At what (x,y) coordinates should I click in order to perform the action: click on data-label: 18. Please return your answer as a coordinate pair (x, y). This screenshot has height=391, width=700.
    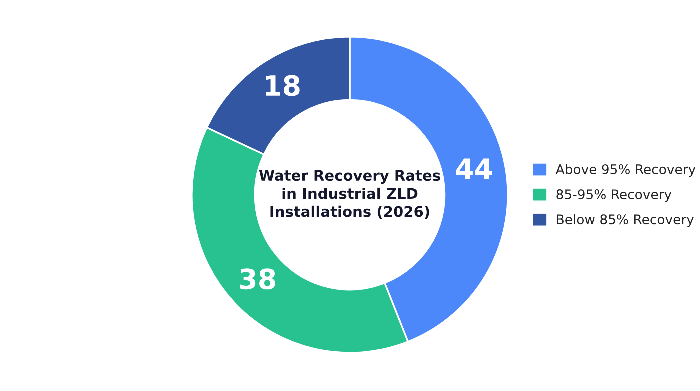
    Looking at the image, I should click on (283, 85).